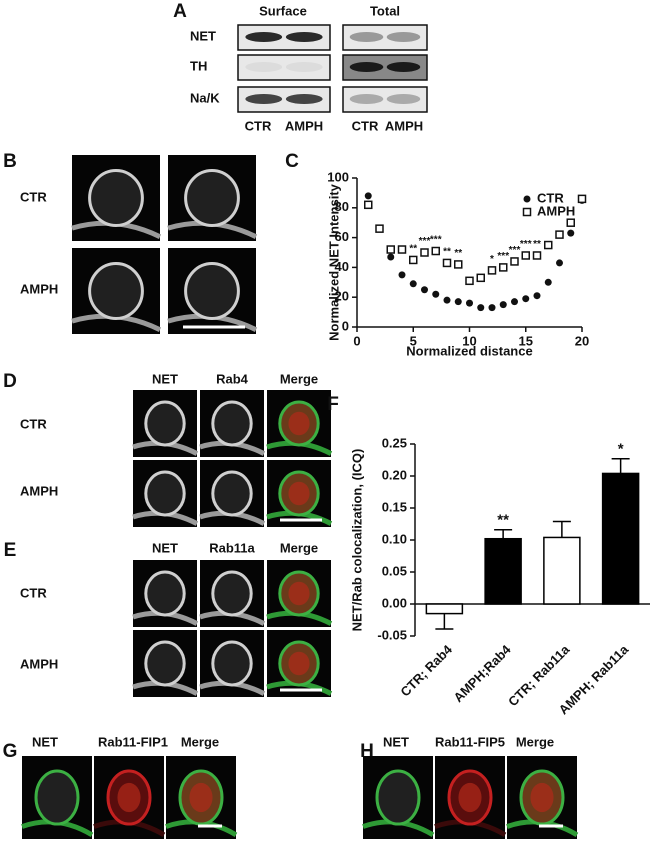 This screenshot has height=853, width=657. I want to click on row-label: NET, so click(203, 35).